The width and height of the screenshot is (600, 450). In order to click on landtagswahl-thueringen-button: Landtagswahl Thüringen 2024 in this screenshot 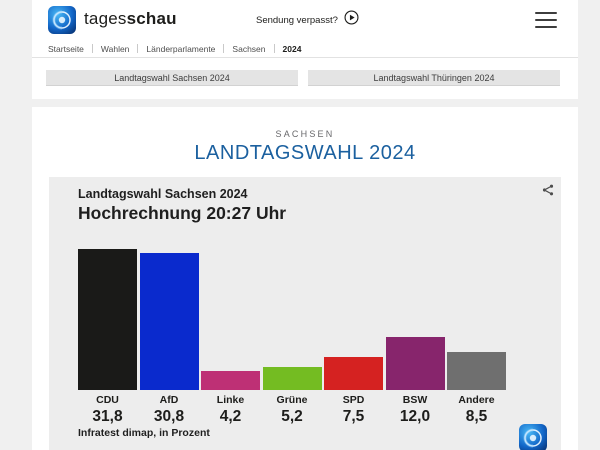, I will do `click(434, 78)`.